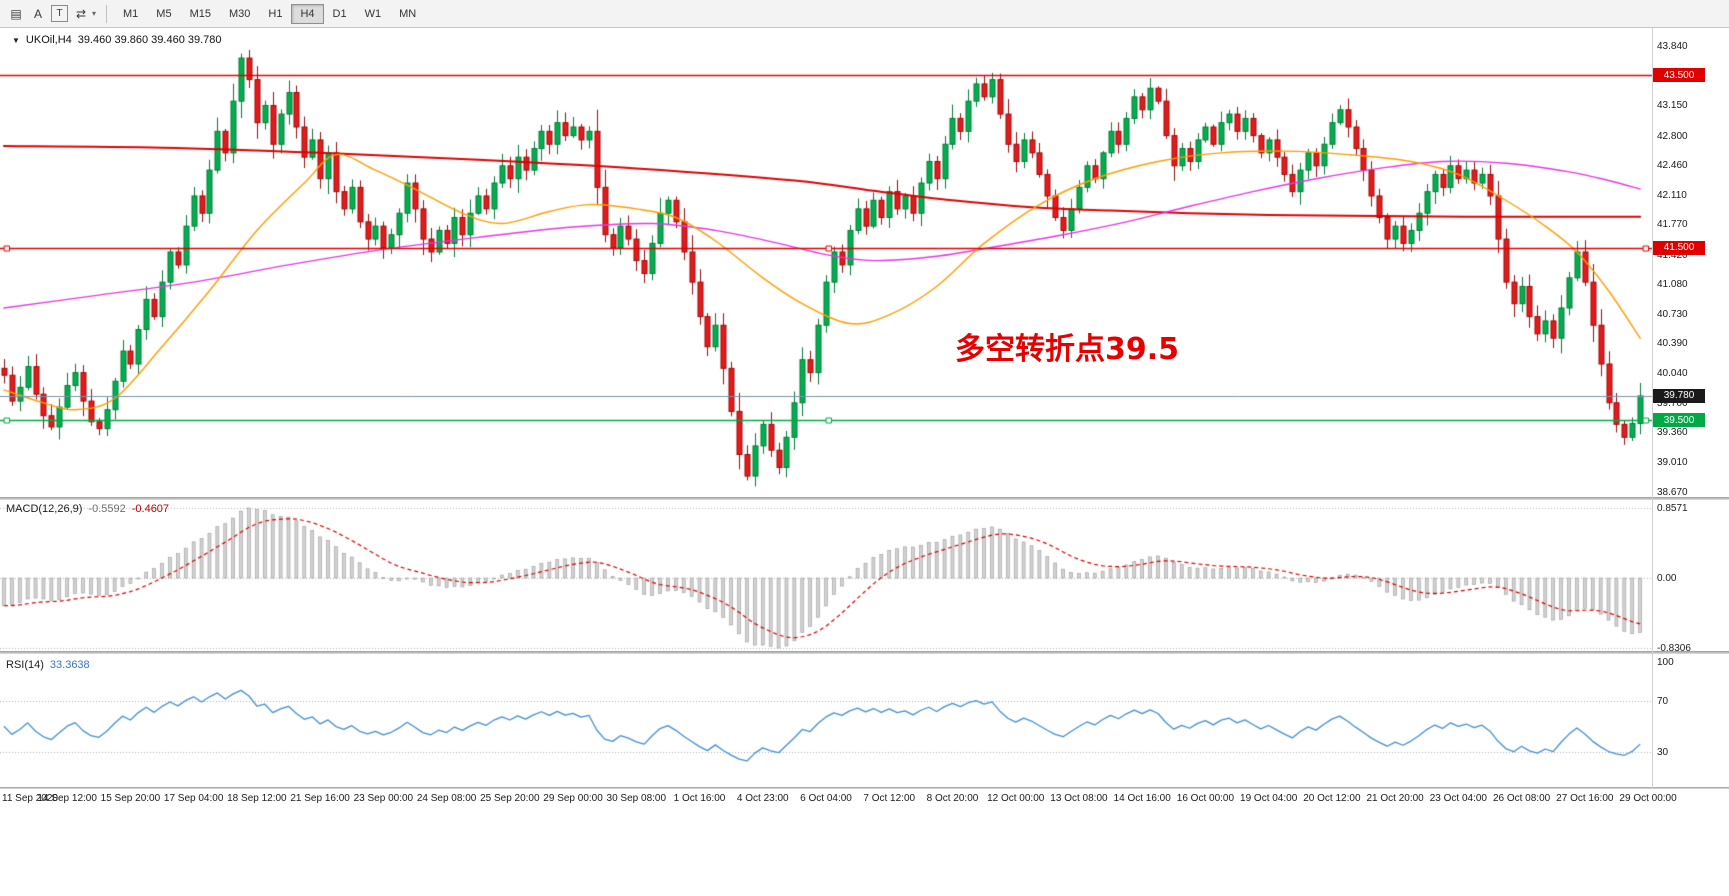 Image resolution: width=1729 pixels, height=896 pixels. What do you see at coordinates (573, 798) in the screenshot?
I see `time-axis-label: 29 Sep 00:00` at bounding box center [573, 798].